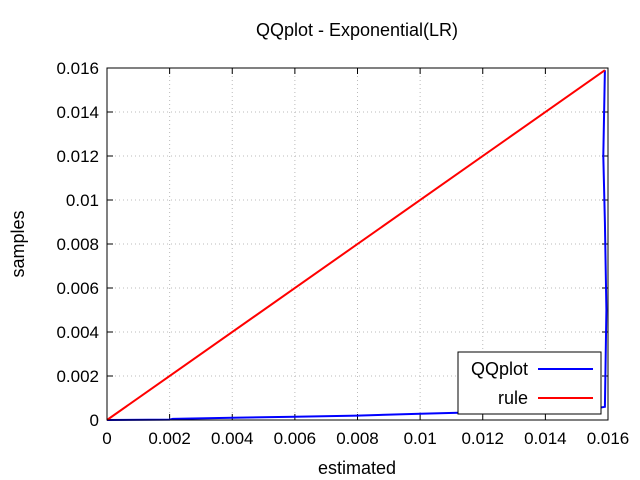 This screenshot has height=480, width=640. What do you see at coordinates (357, 468) in the screenshot?
I see `x-axis-label: estimated` at bounding box center [357, 468].